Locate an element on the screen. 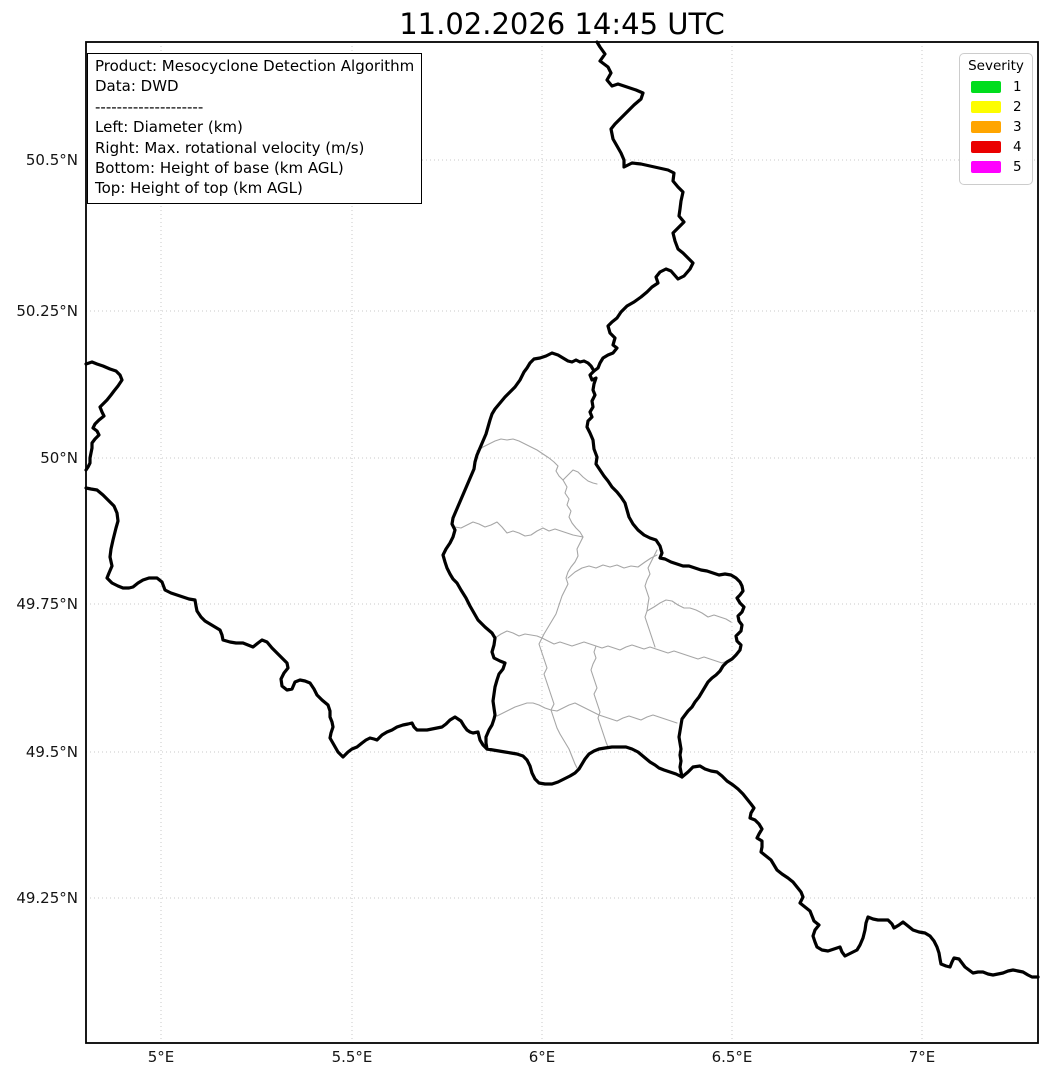 The height and width of the screenshot is (1081, 1046). info-line-right: Right: Max. rotational velocity (m/s) is located at coordinates (230, 147).